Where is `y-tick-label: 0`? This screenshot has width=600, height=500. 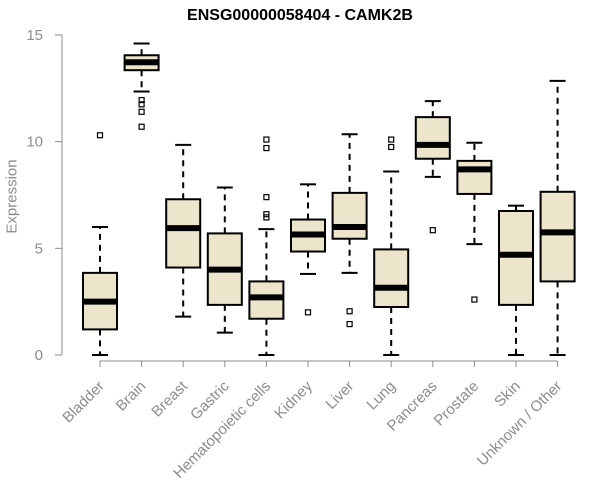 y-tick-label: 0 is located at coordinates (39, 355).